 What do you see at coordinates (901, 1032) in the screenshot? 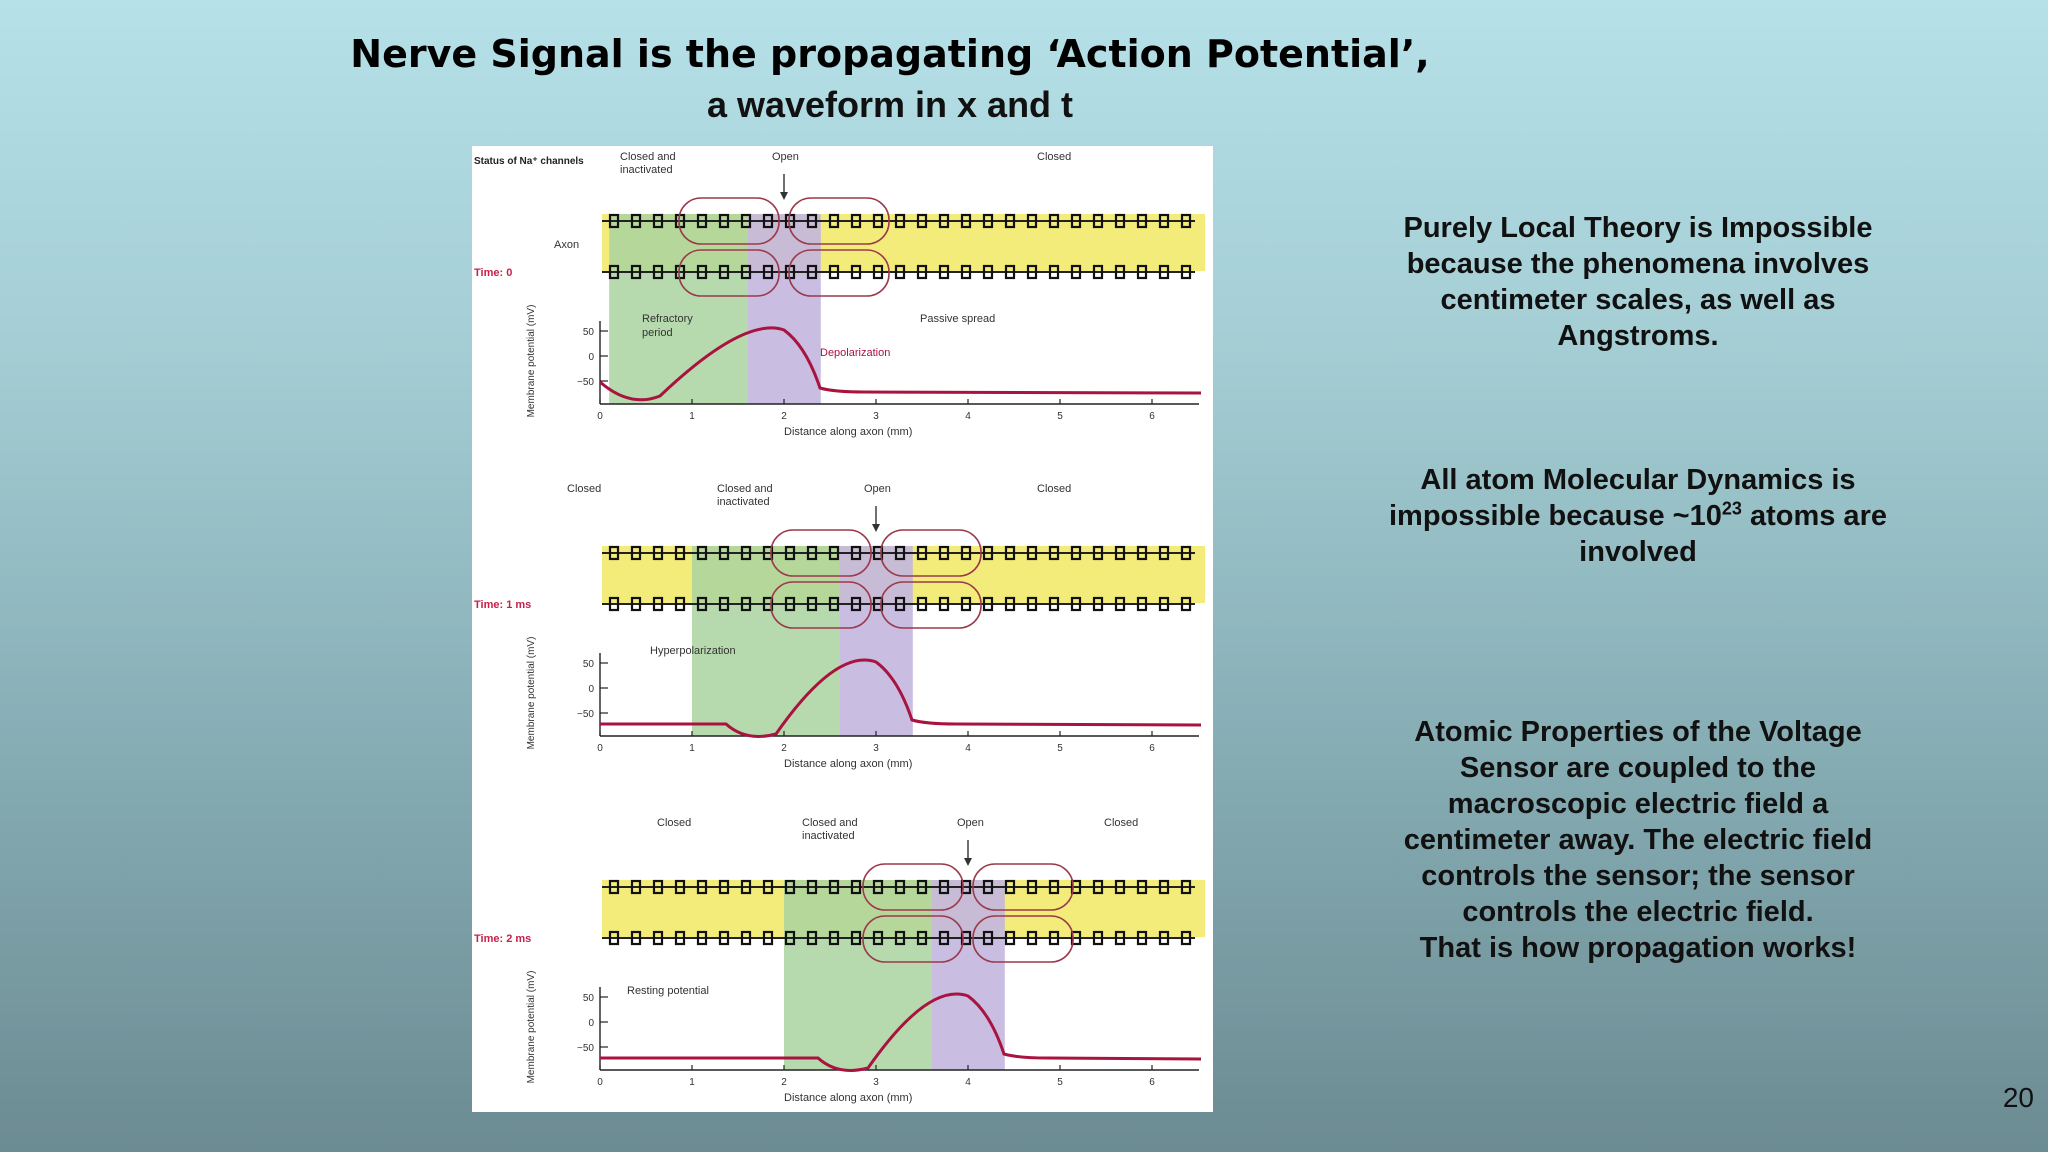
I see `action-potential-trace` at bounding box center [901, 1032].